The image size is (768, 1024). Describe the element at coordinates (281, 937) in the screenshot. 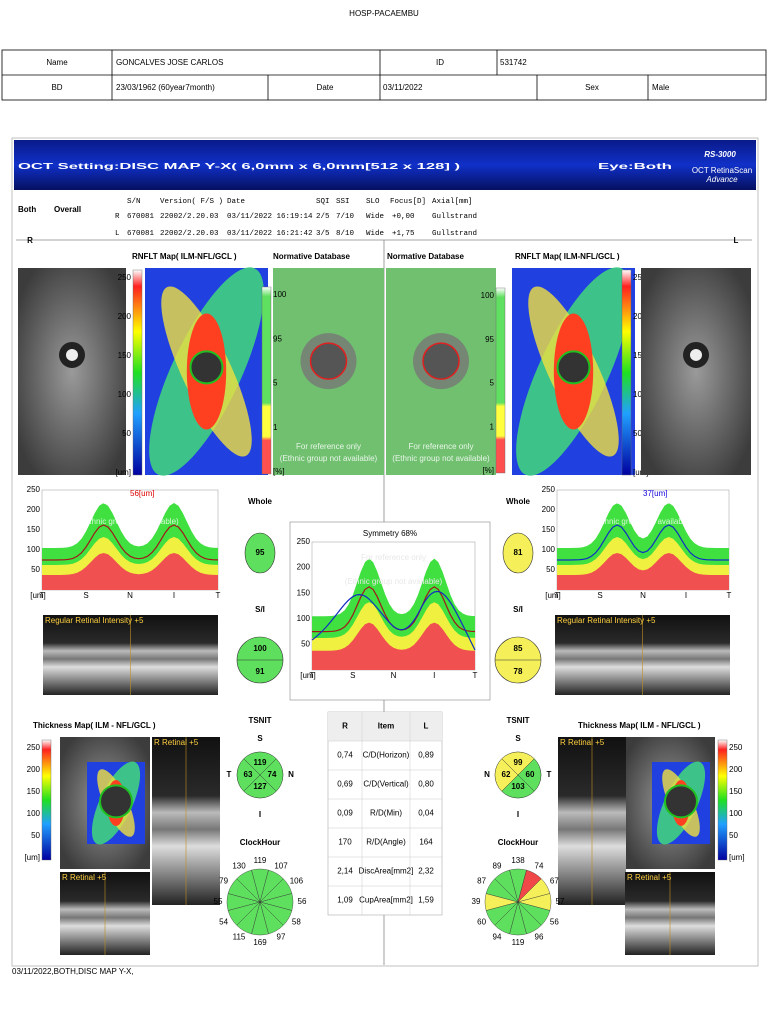

I see `clock-value: 97` at that location.